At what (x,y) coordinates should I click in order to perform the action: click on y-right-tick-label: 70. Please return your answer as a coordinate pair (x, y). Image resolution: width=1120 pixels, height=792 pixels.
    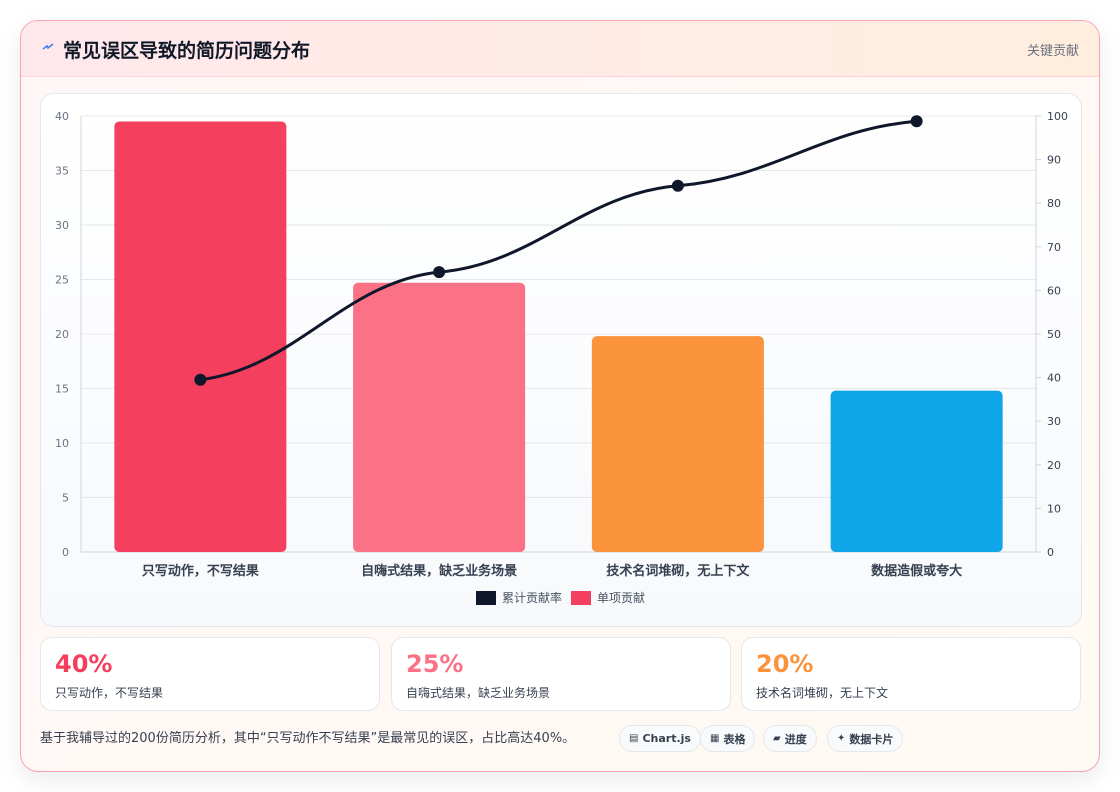
    Looking at the image, I should click on (1054, 247).